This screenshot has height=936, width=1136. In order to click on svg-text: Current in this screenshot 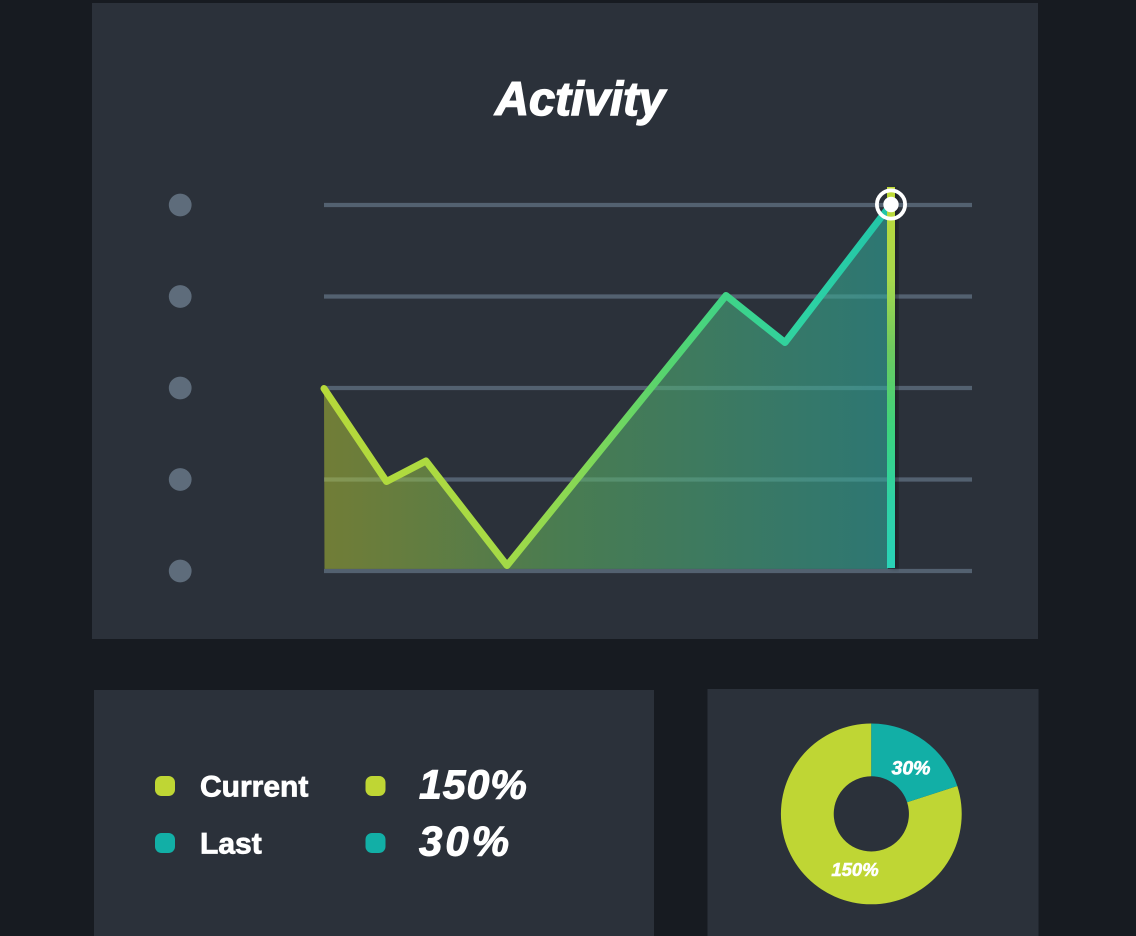, I will do `click(254, 787)`.